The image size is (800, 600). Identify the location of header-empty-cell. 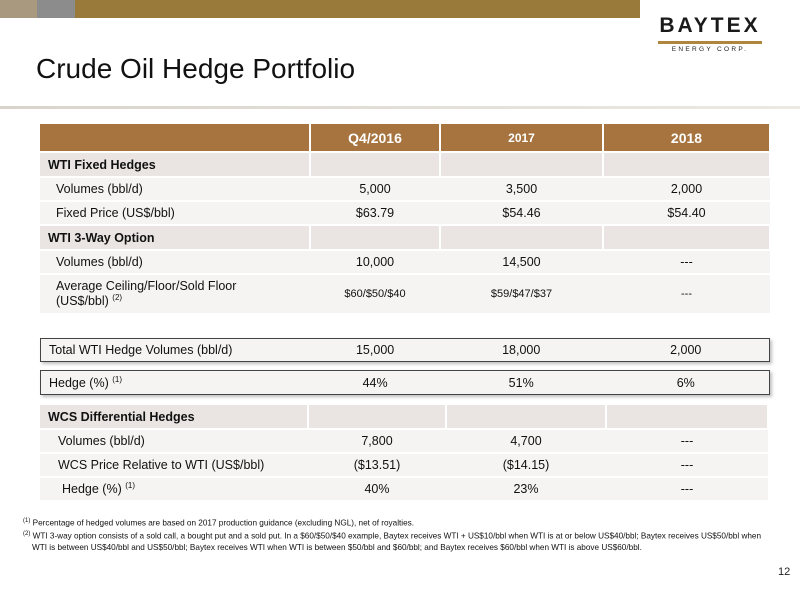
(175, 138).